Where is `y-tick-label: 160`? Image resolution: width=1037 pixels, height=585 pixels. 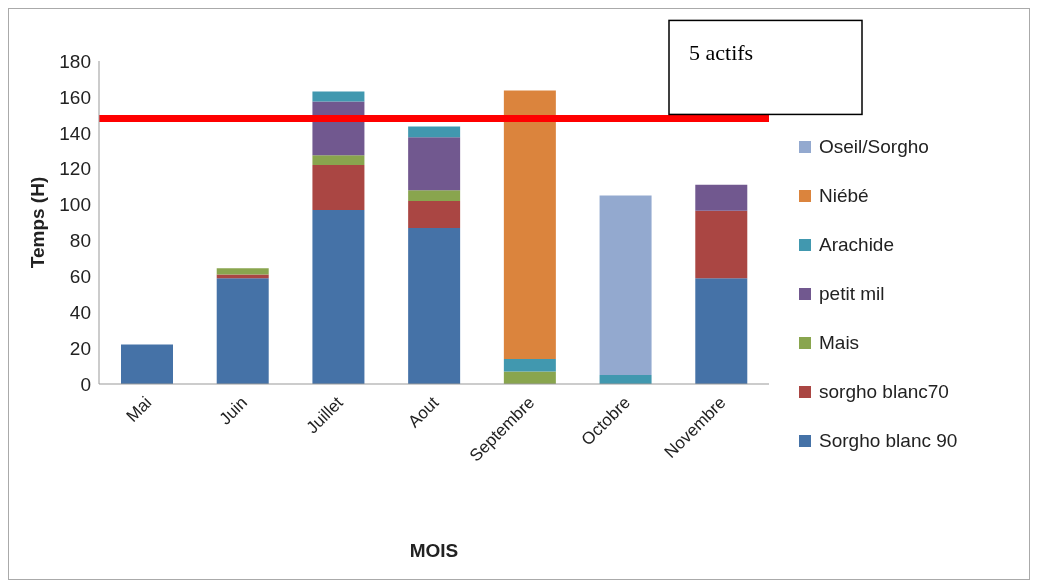
y-tick-label: 160 is located at coordinates (75, 97).